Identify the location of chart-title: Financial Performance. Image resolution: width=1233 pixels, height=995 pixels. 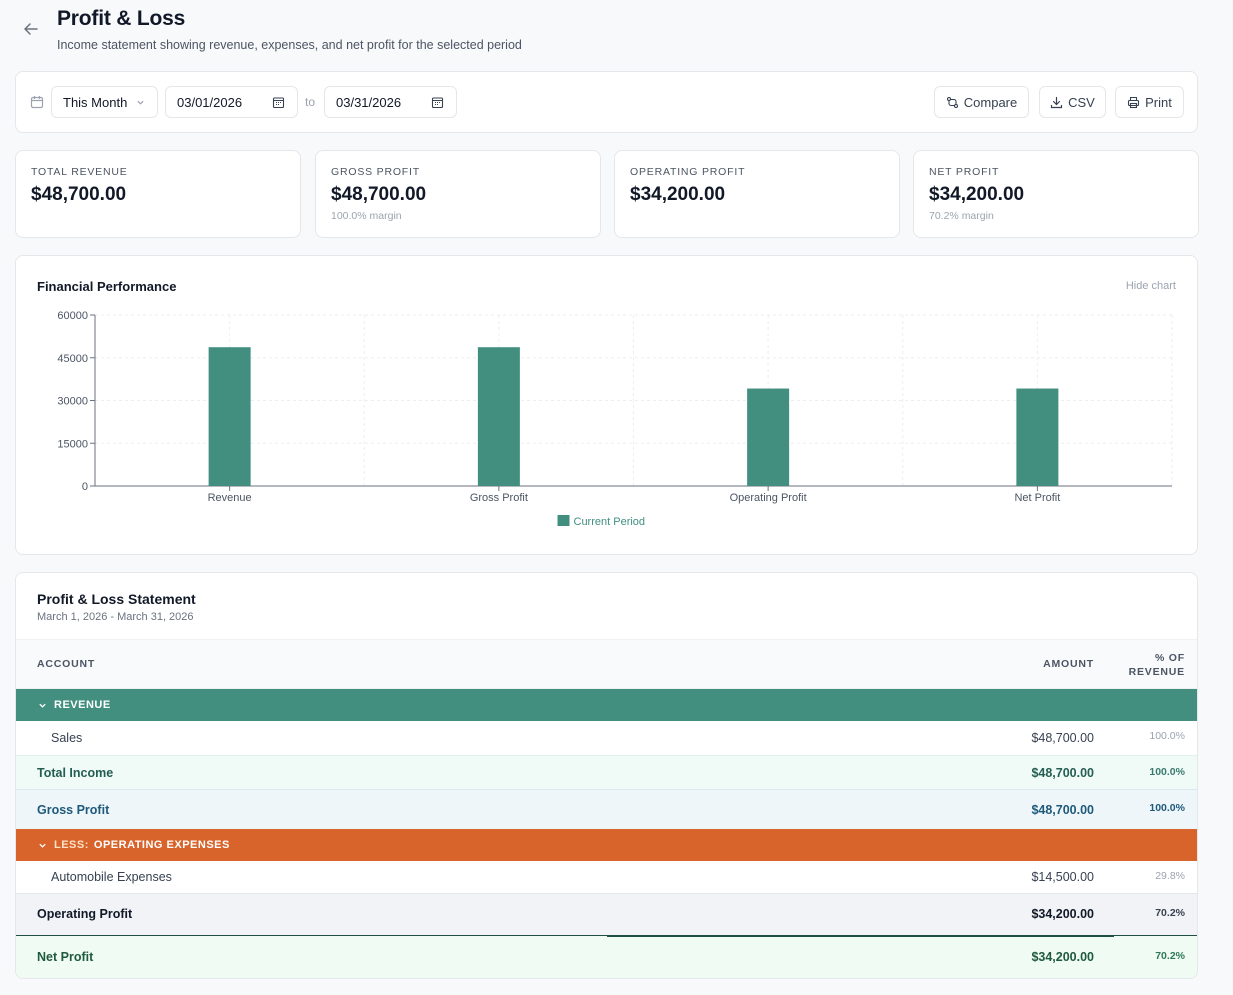
(107, 286).